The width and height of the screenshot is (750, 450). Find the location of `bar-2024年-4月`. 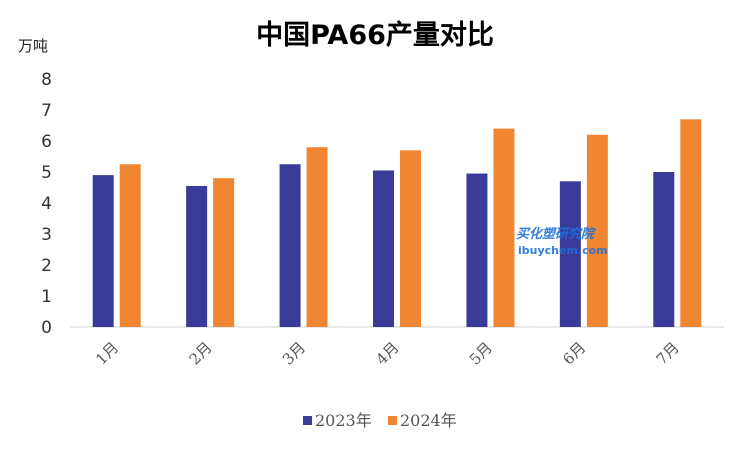

bar-2024年-4月 is located at coordinates (410, 238).